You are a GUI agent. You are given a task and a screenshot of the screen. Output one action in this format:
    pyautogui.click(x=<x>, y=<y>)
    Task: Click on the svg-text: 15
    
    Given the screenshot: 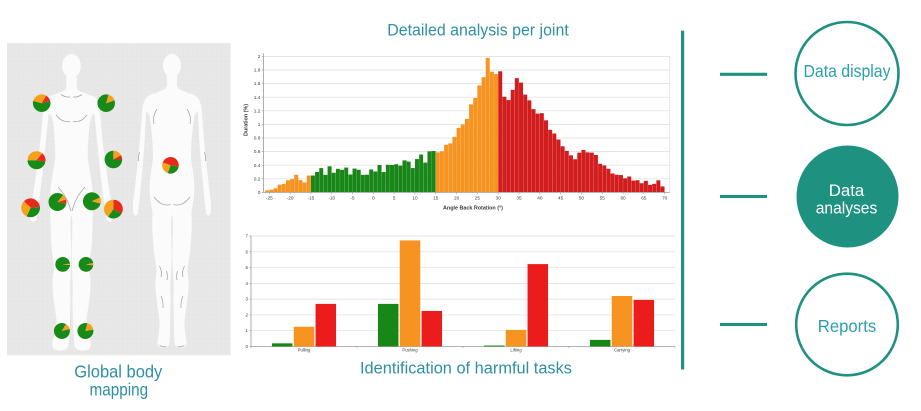 What is the action you would take?
    pyautogui.click(x=436, y=197)
    